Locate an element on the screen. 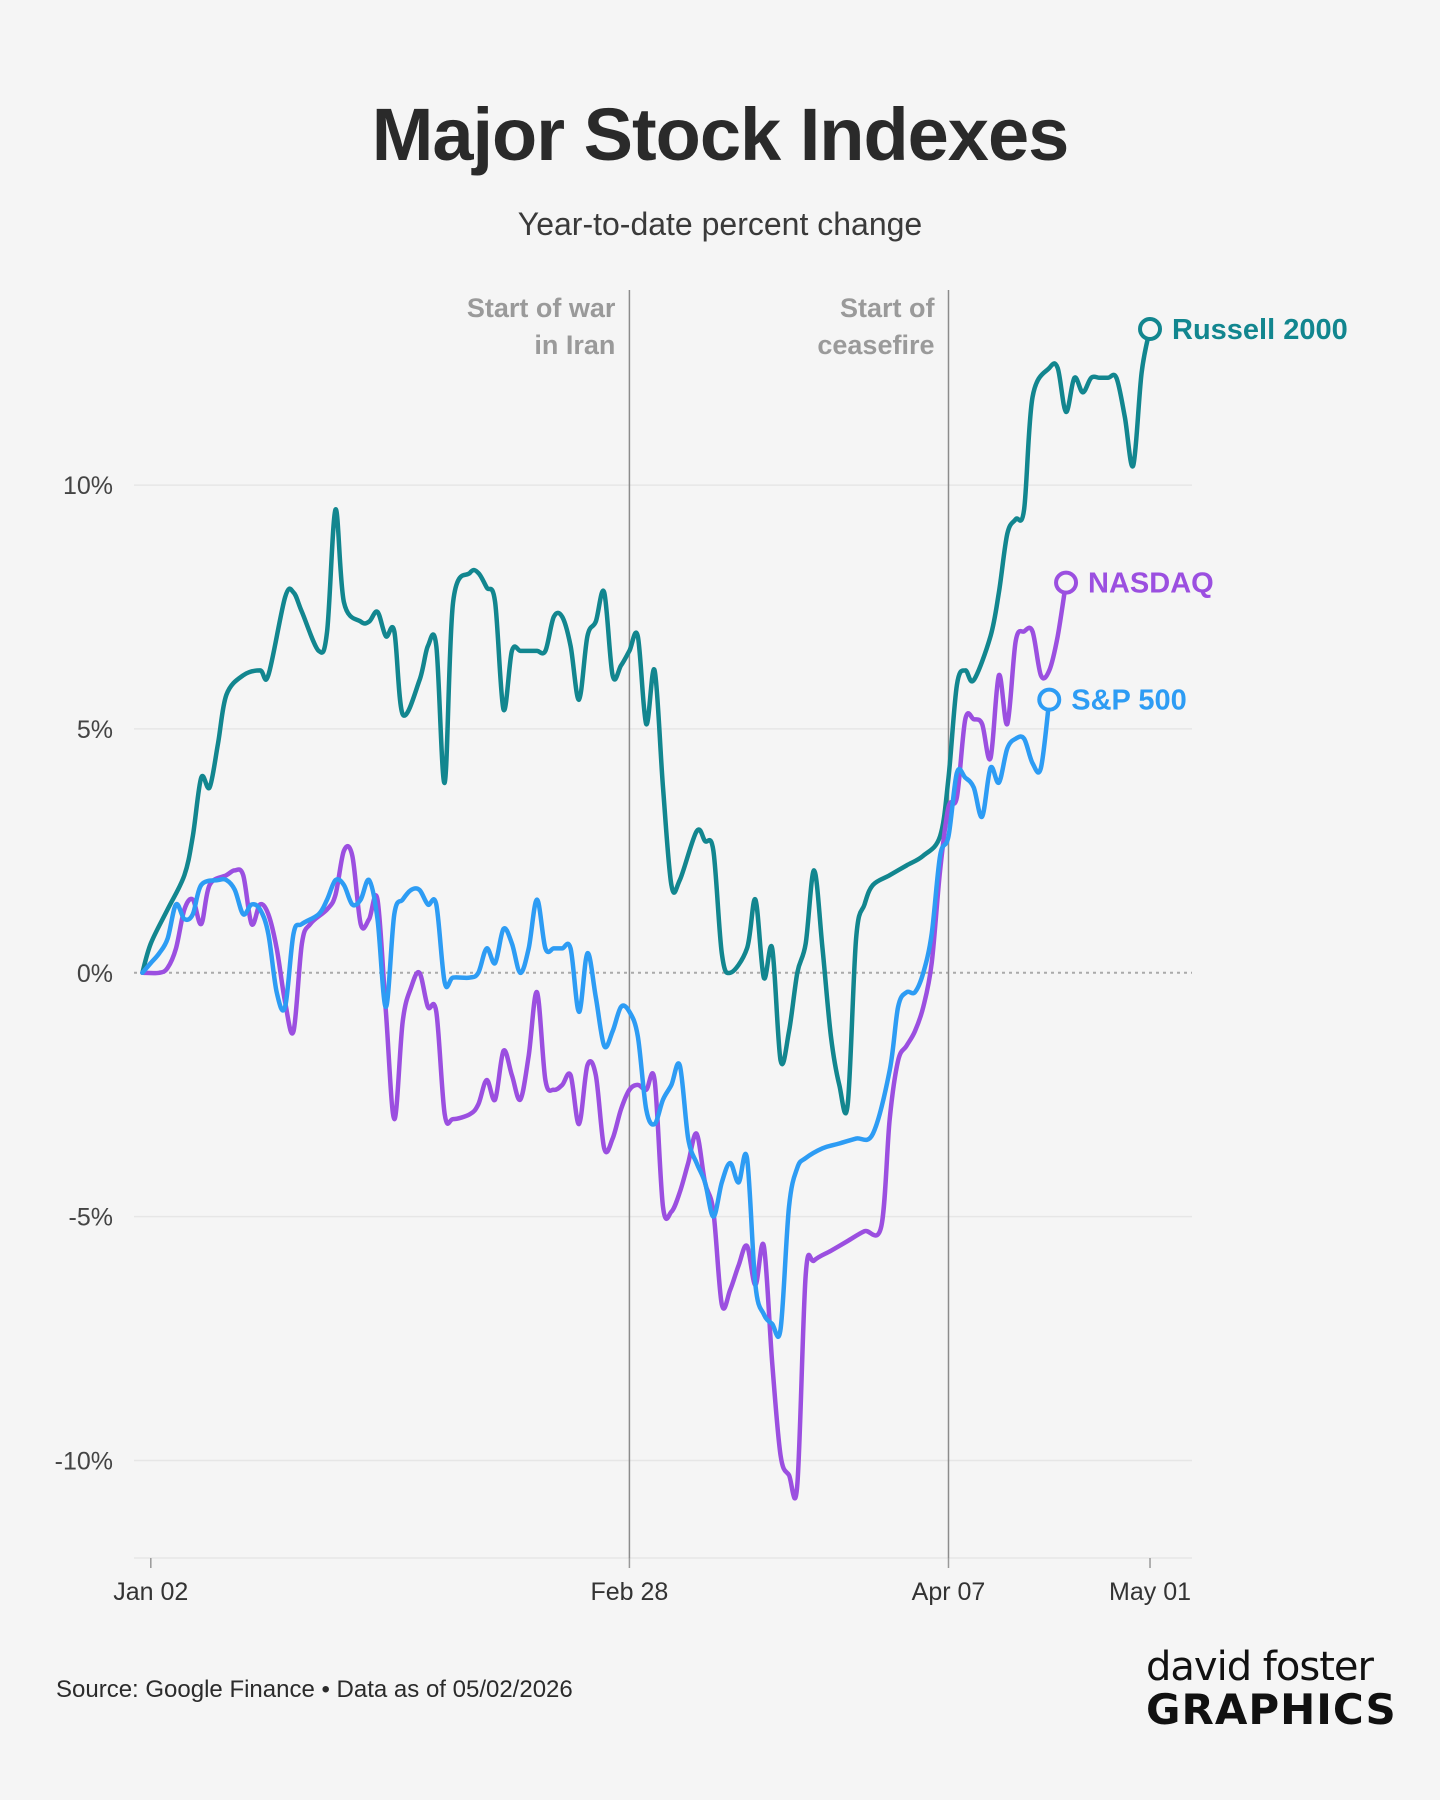 The image size is (1440, 1800). annotation-label: Start of is located at coordinates (888, 308).